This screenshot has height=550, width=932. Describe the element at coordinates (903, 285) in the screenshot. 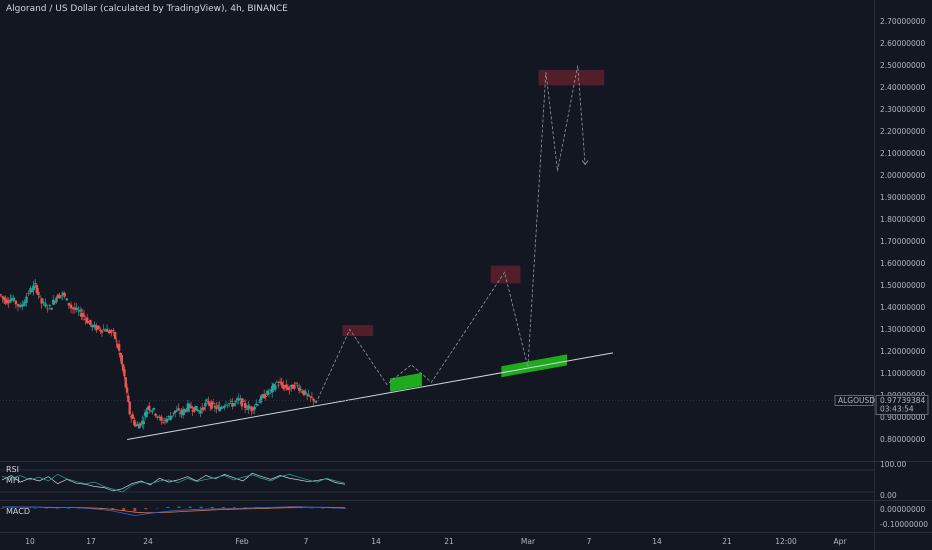

I see `price-tick-label: 1.50000000` at that location.